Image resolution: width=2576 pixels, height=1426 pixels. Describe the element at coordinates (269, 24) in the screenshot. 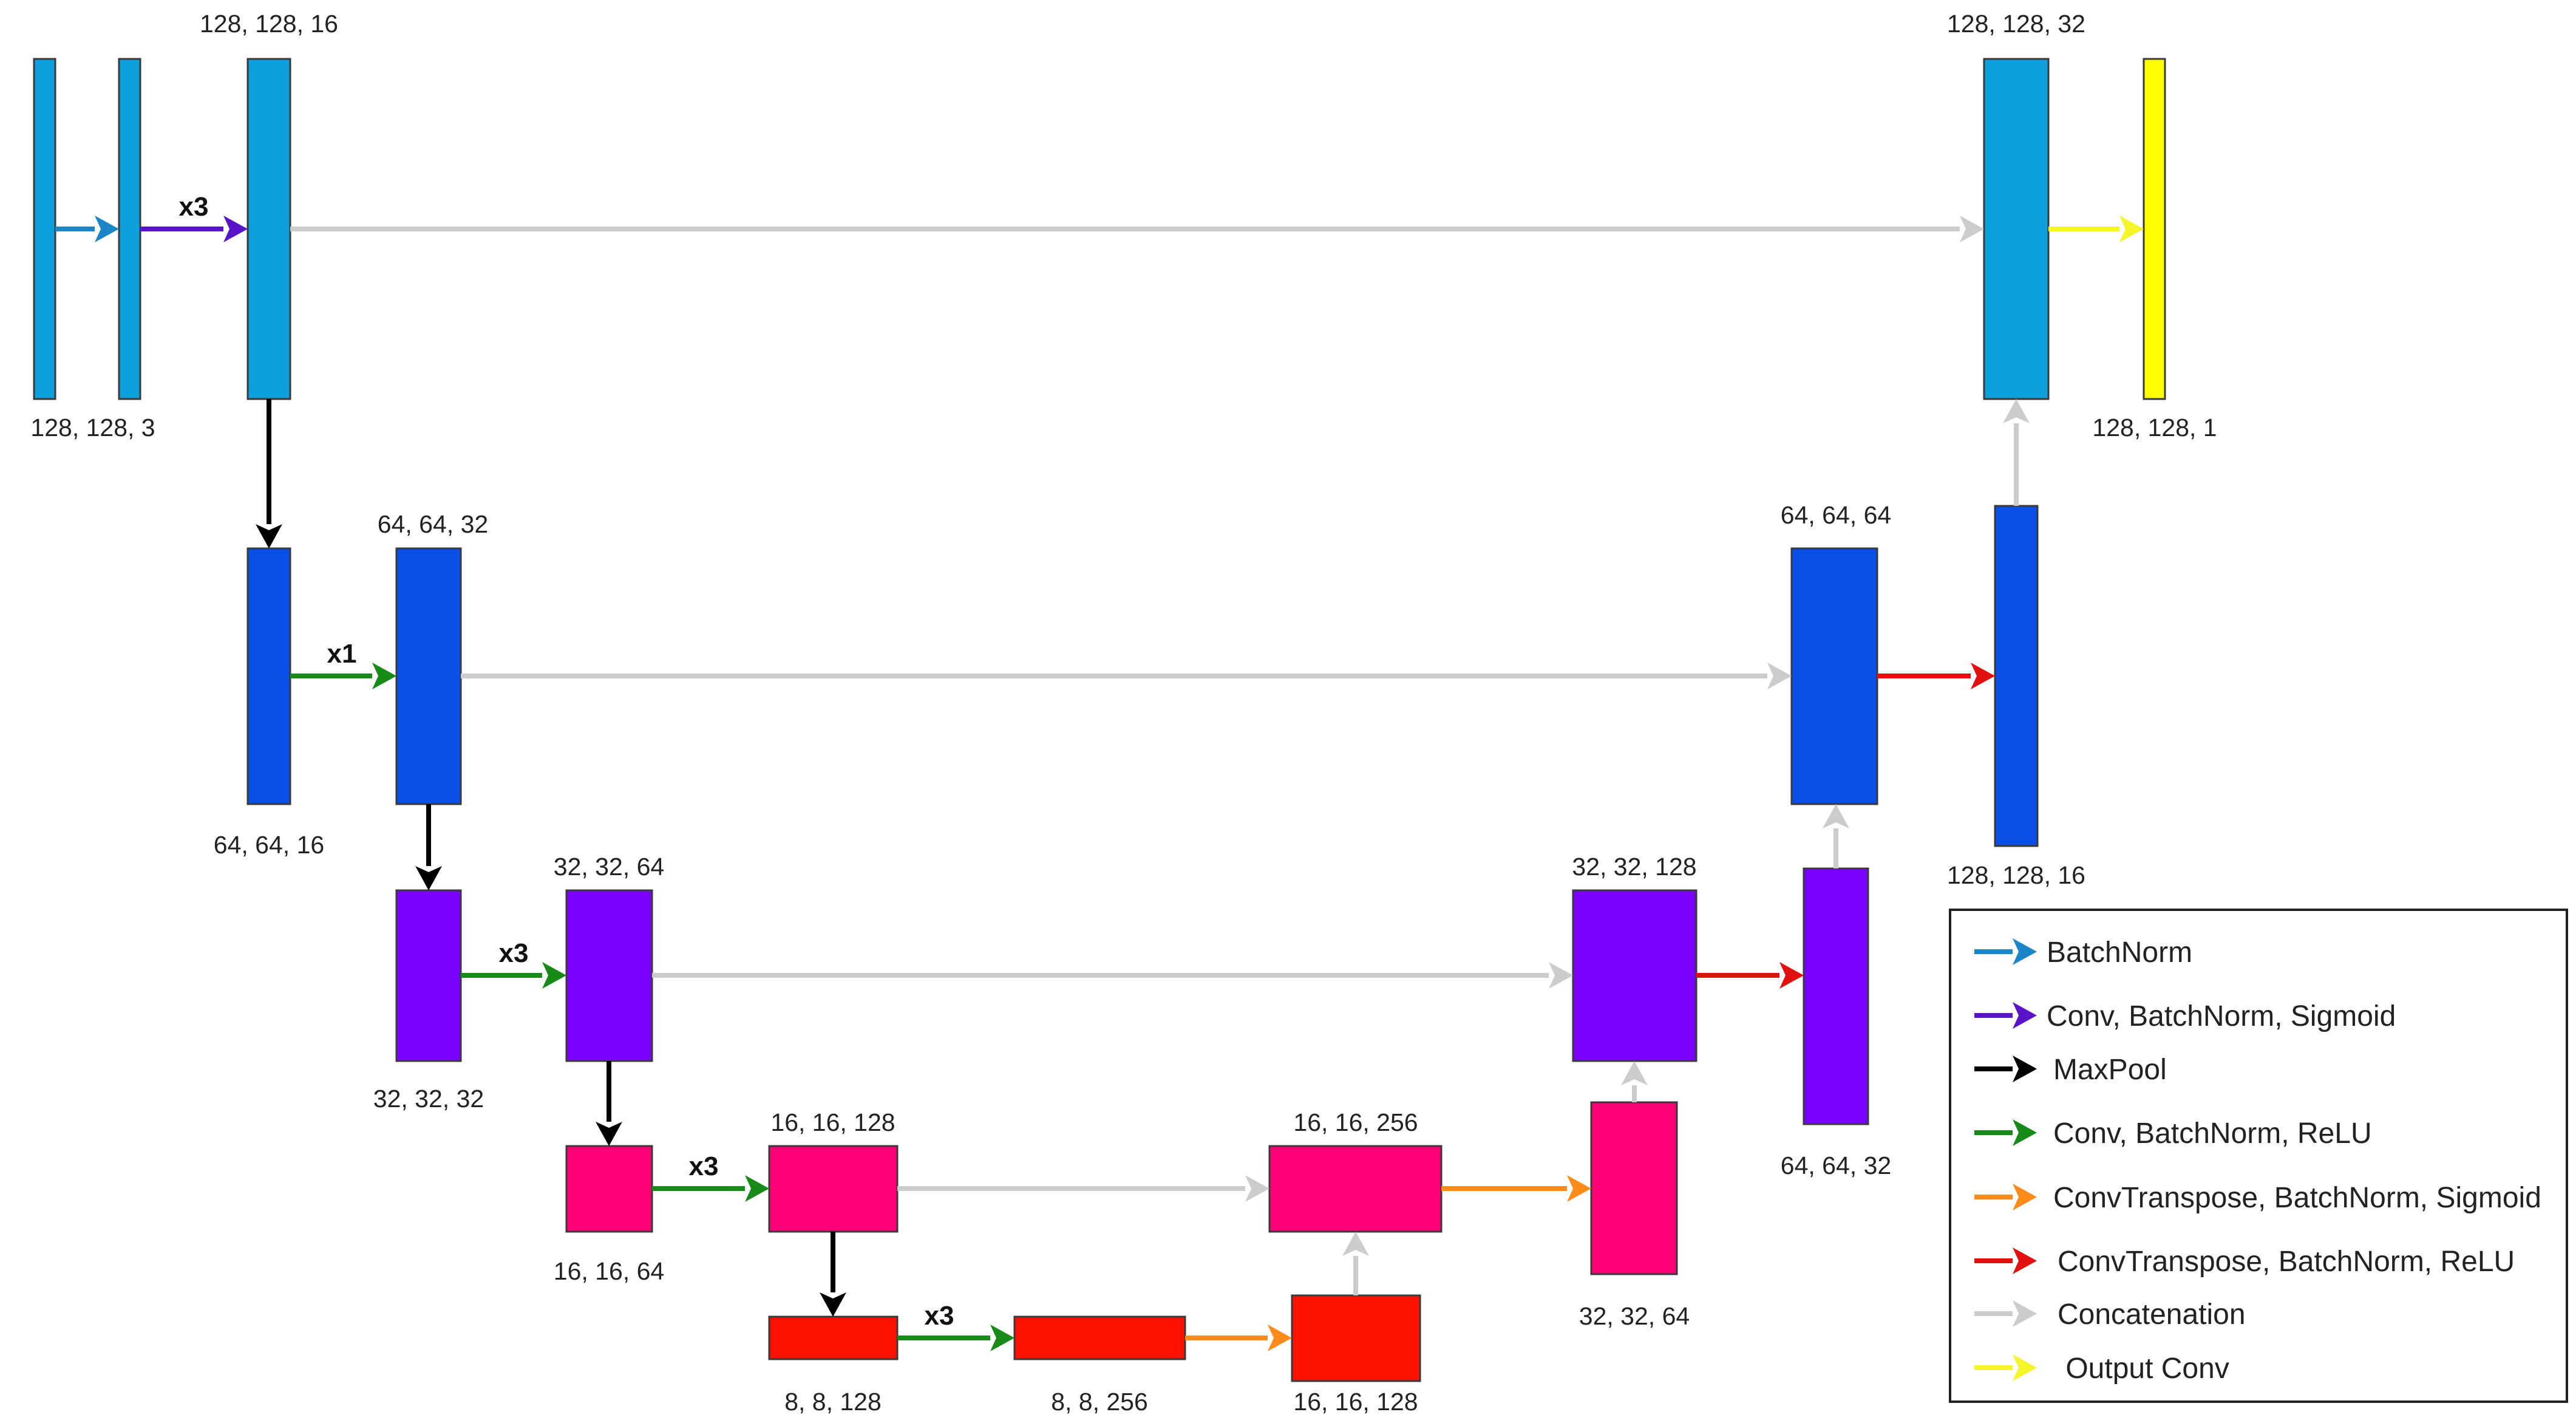

I see `dim-label-encoder-1: 128, 128, 16` at that location.